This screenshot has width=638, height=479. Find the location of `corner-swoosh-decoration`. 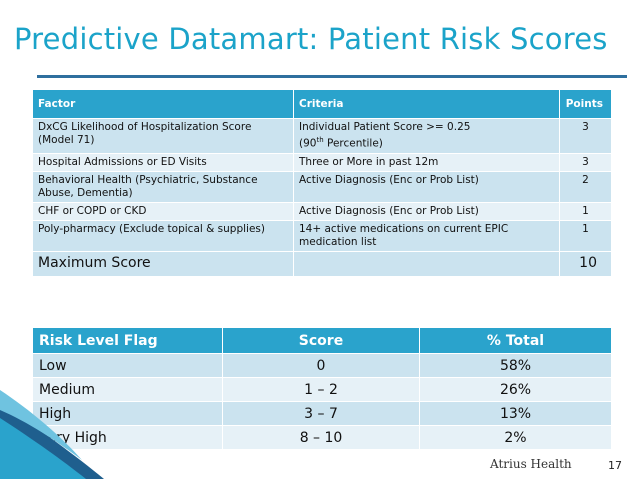

corner-swoosh-decoration is located at coordinates (52, 434).